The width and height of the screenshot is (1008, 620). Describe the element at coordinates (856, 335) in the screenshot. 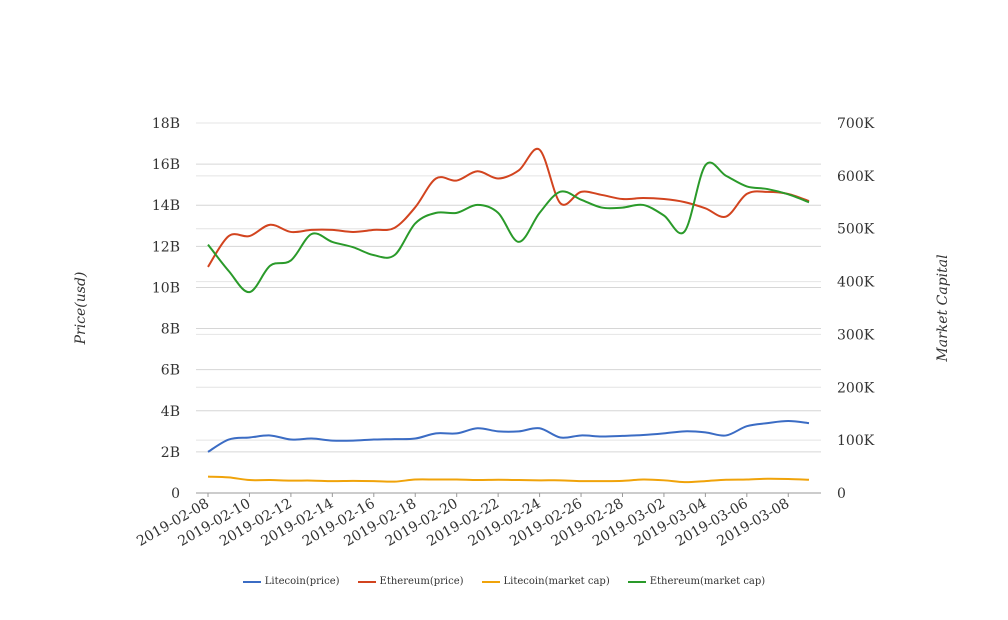

I see `y-right-tick-label: 300K` at that location.